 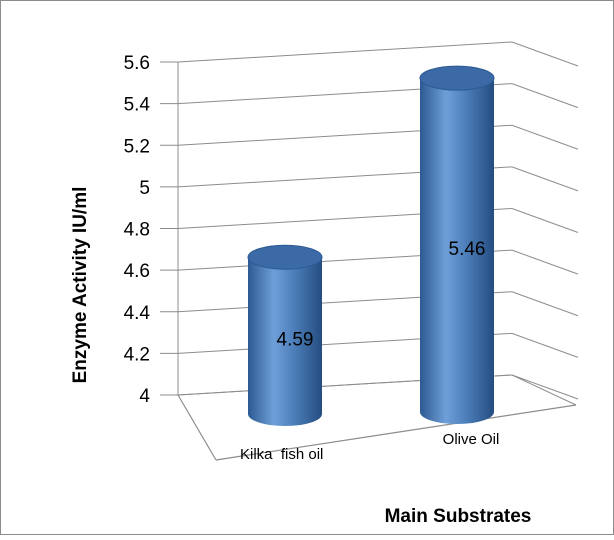 I want to click on y-tick-label-6: 5.2, so click(x=137, y=146).